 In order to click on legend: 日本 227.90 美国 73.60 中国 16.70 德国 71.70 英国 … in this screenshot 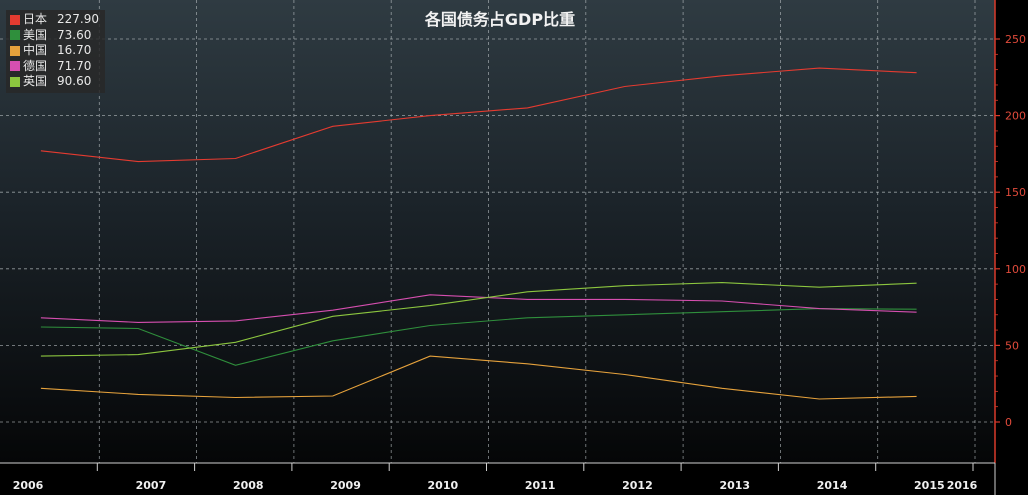, I will do `click(55, 51)`.